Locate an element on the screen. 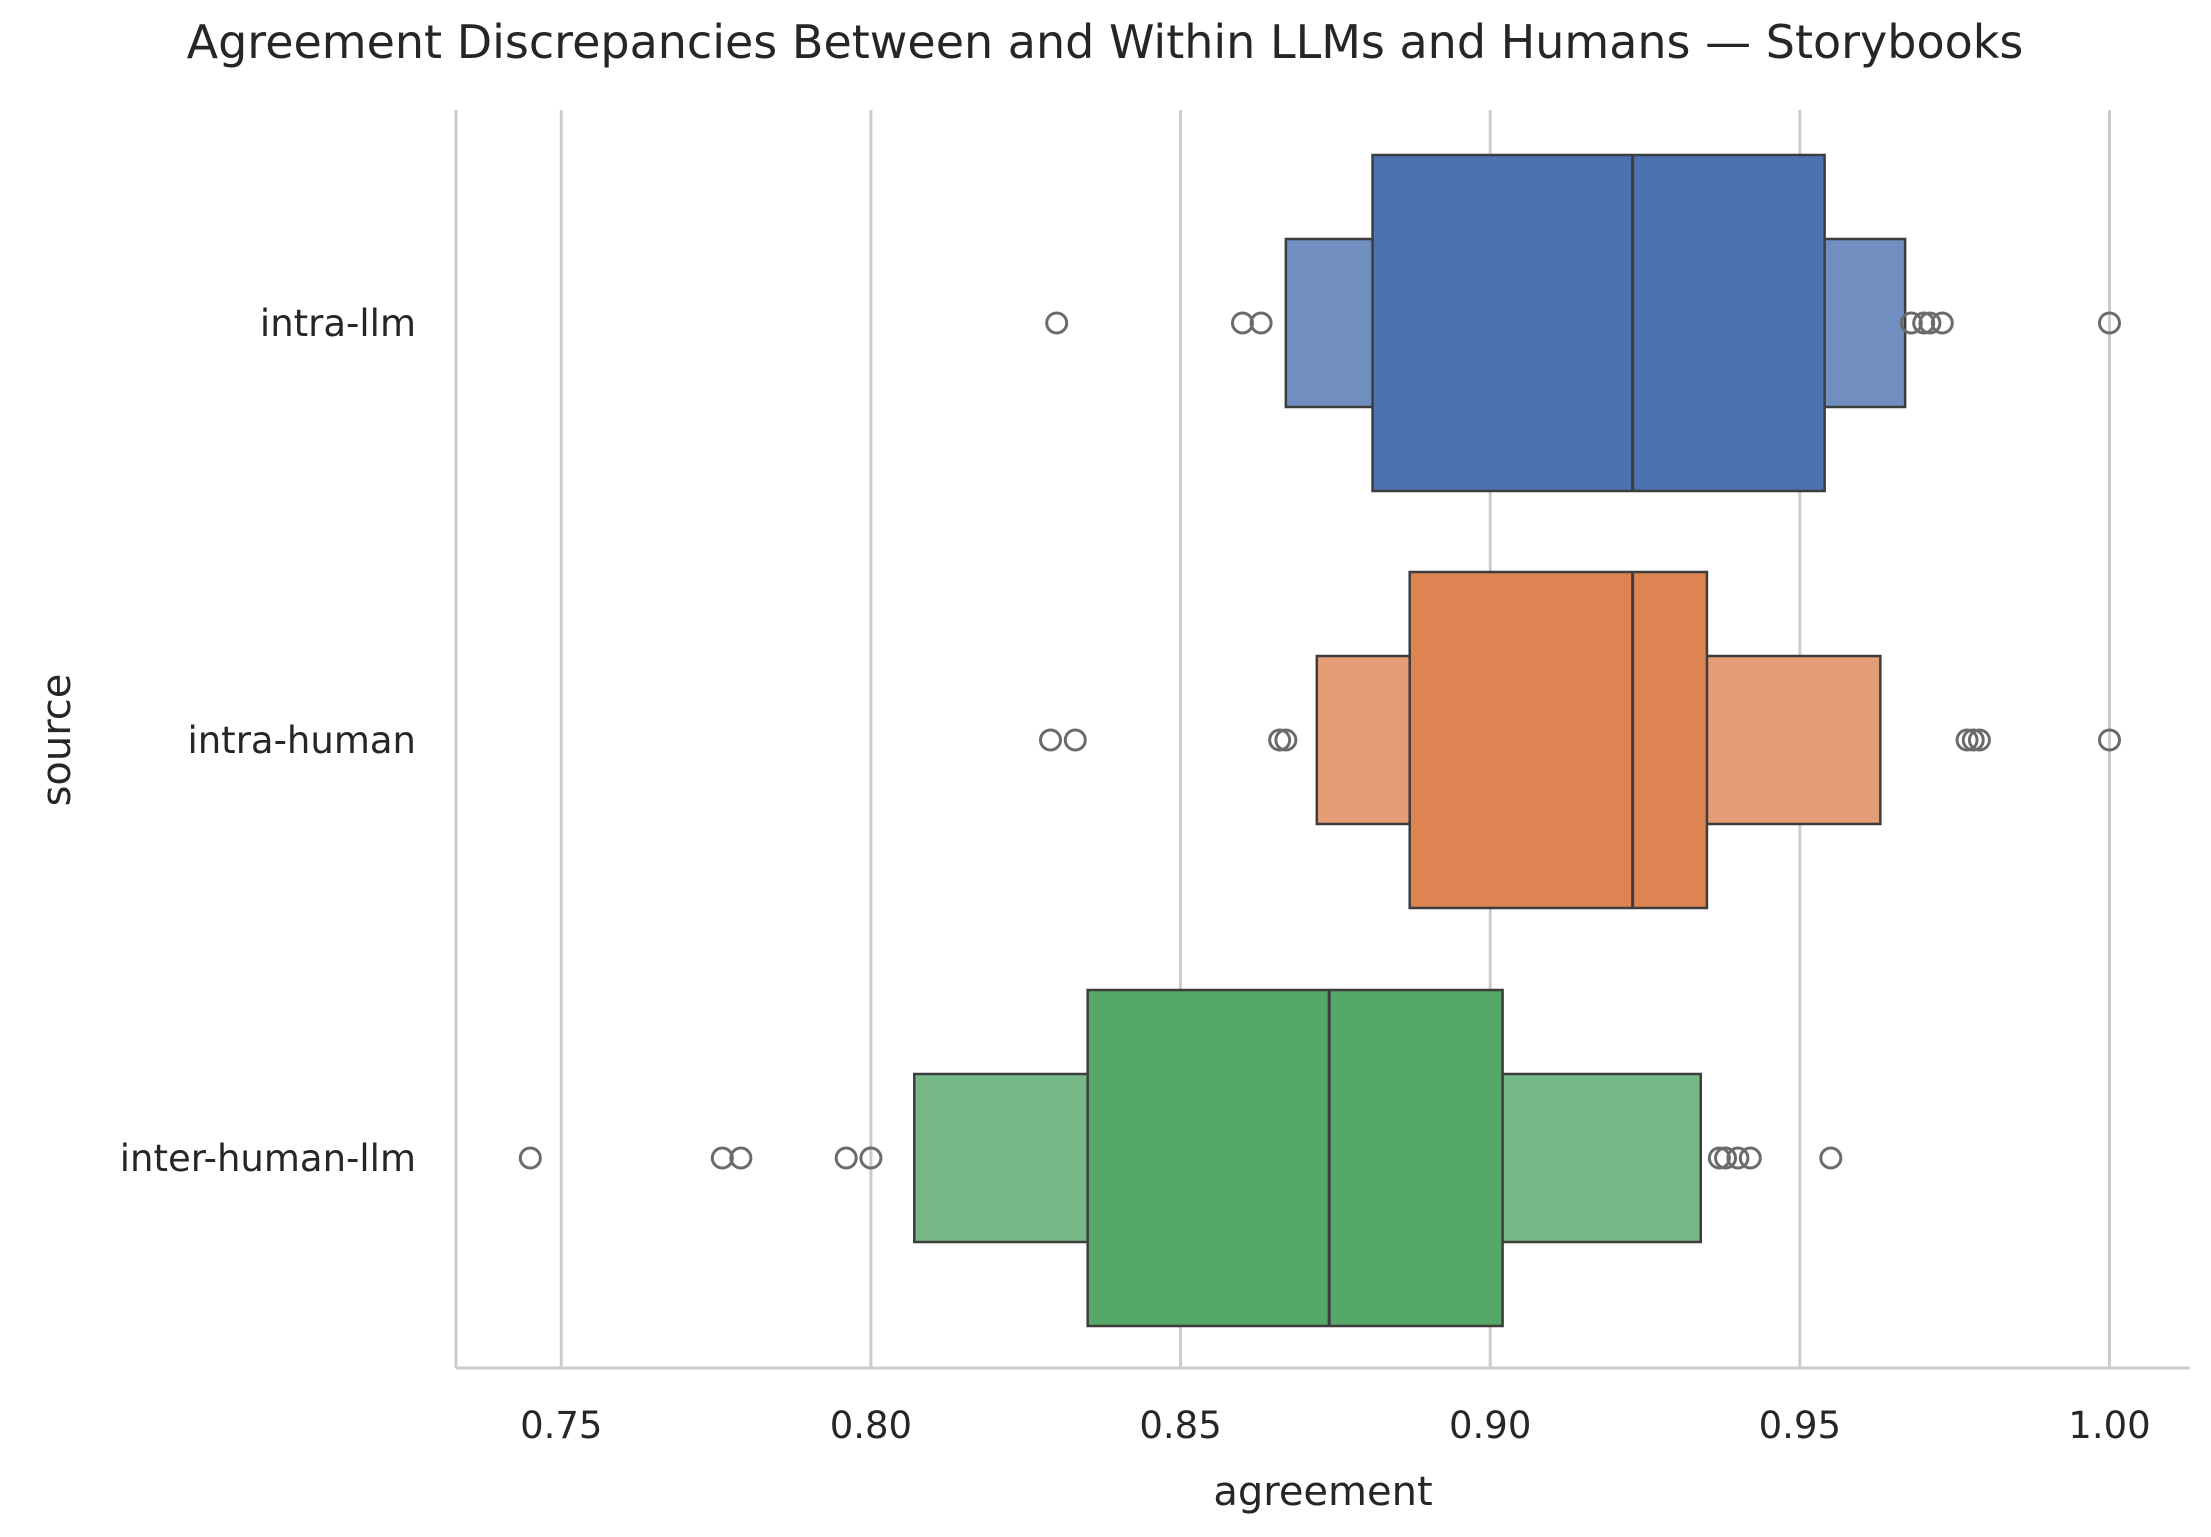 The height and width of the screenshot is (1537, 2211). x-tick-labels: 0.75 0.80 0.85 0.90 0.95 1.00 is located at coordinates (1335, 1425).